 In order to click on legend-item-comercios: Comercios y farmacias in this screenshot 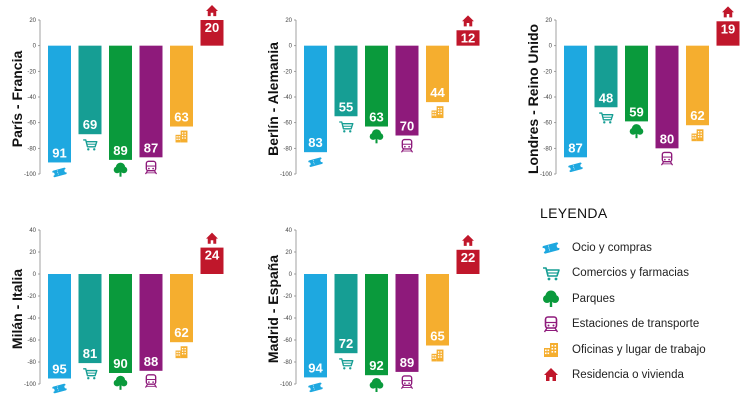, I will do `click(640, 274)`.